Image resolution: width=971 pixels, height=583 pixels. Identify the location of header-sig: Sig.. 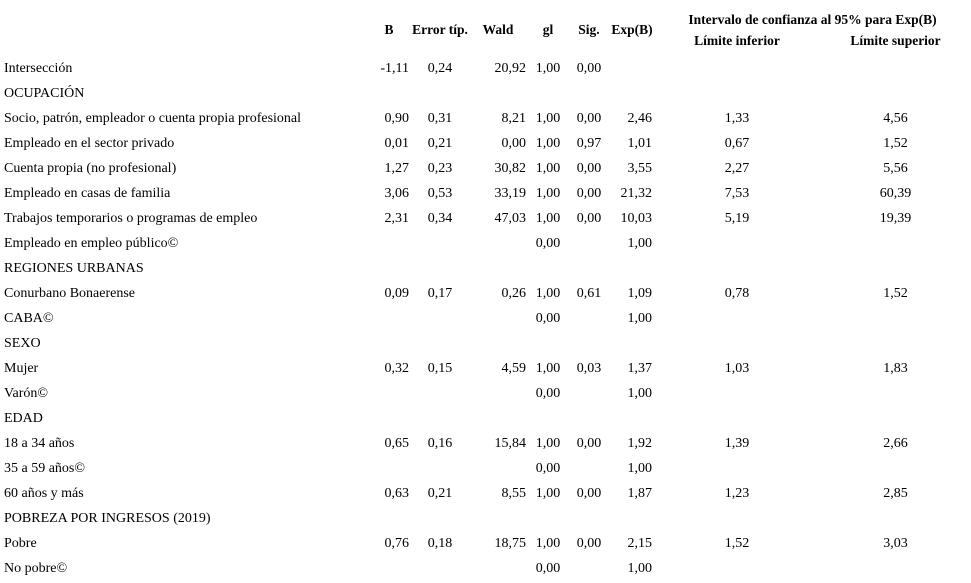
(589, 29).